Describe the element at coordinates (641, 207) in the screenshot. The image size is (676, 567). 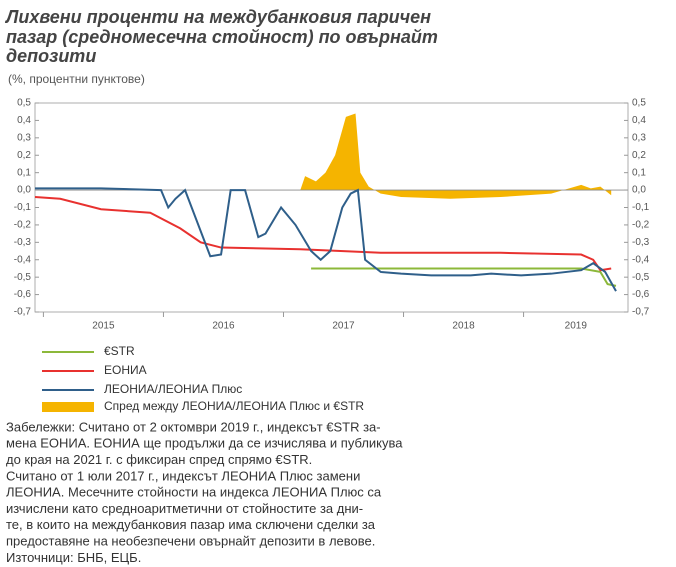
I see `y2-tick-label: -0,1` at that location.